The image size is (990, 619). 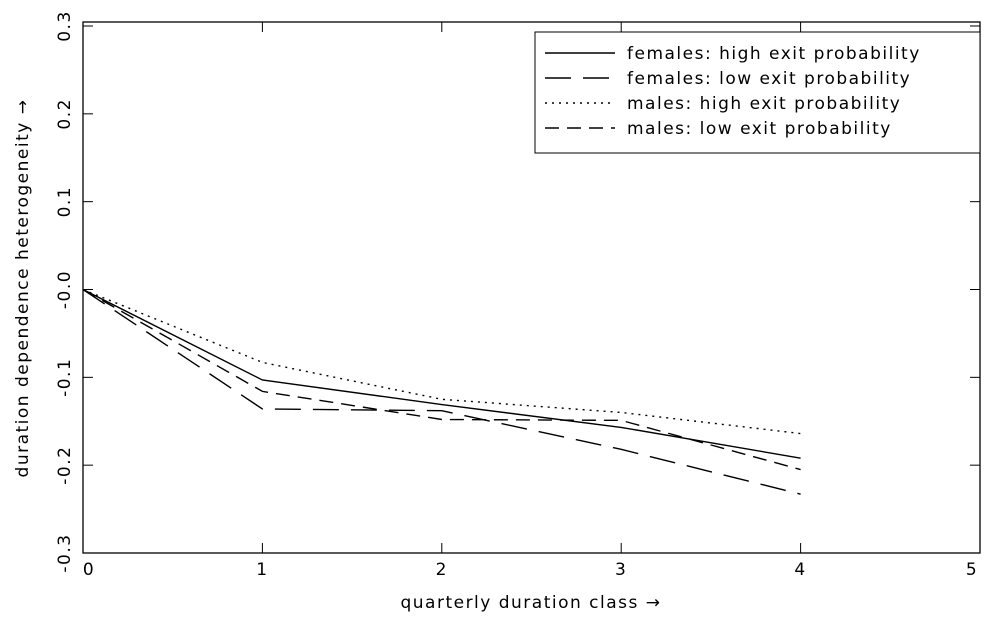 What do you see at coordinates (65, 552) in the screenshot?
I see `y-tick-label: -0.3` at bounding box center [65, 552].